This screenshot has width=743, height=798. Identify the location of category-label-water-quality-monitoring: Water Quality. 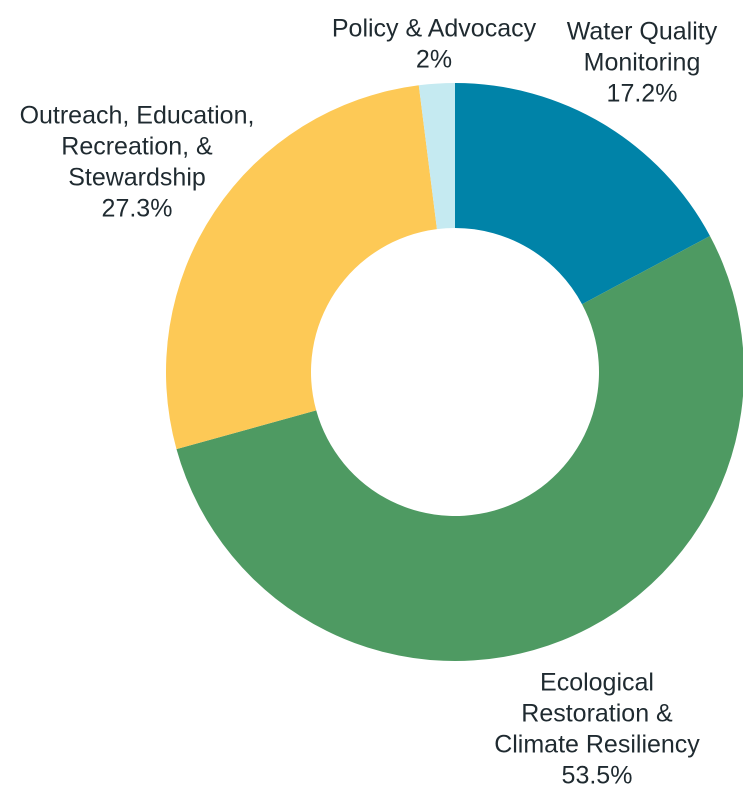
(642, 32).